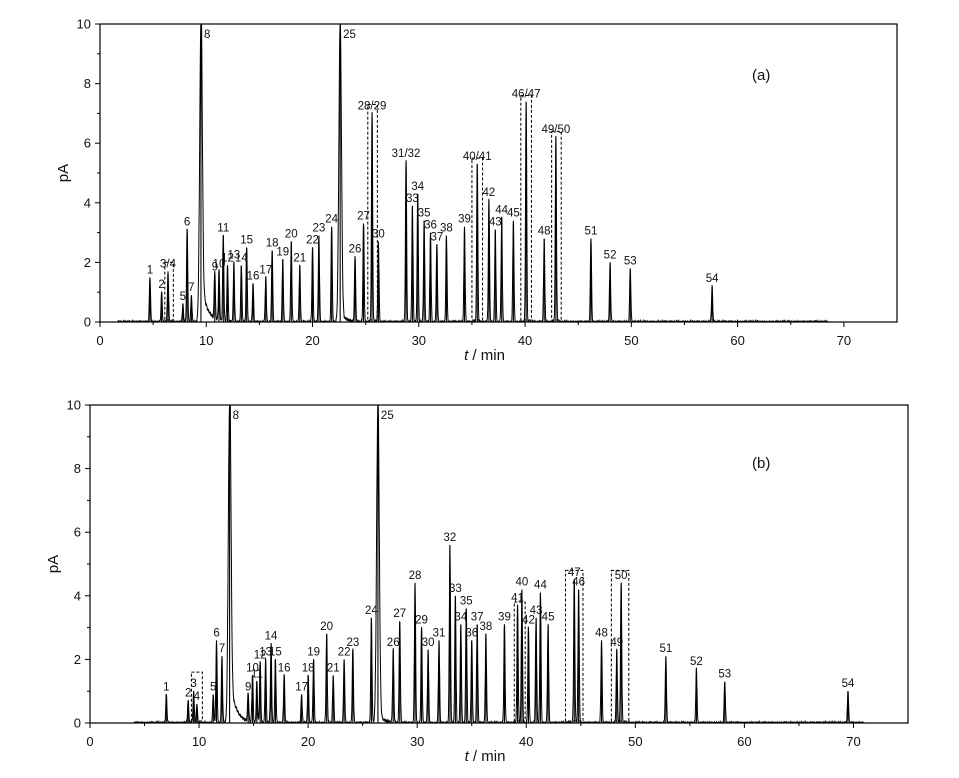  Describe the element at coordinates (601, 633) in the screenshot. I see `peak-label: 48` at that location.